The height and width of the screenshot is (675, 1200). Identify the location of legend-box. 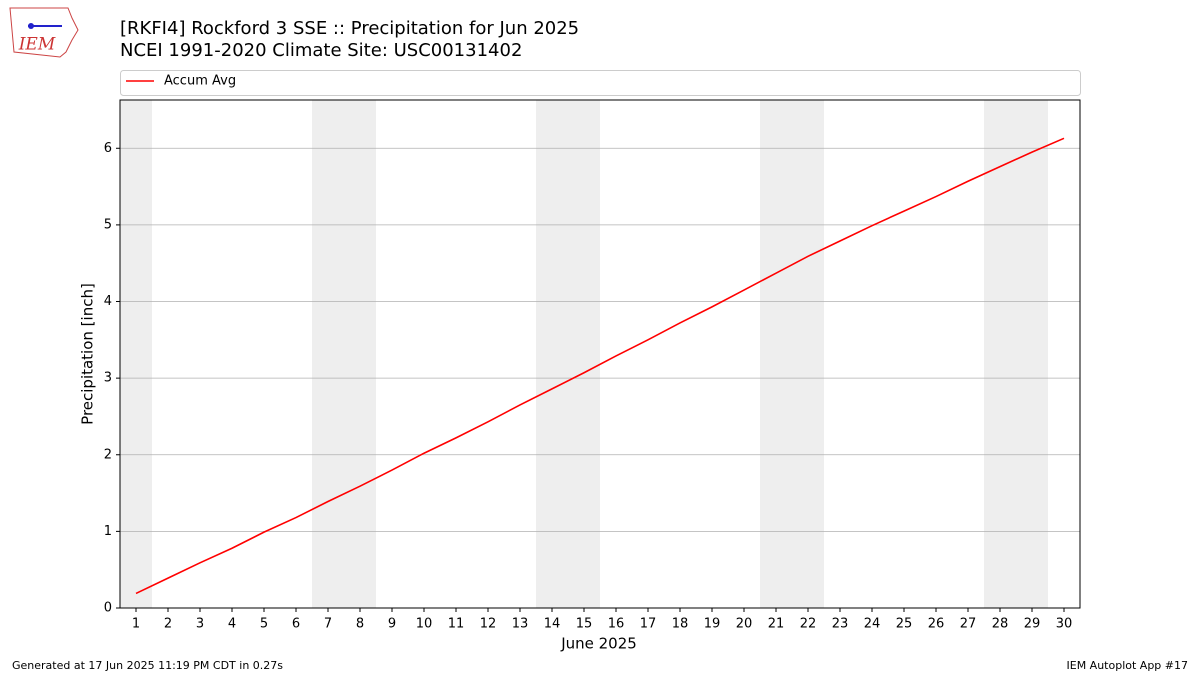
(600, 83).